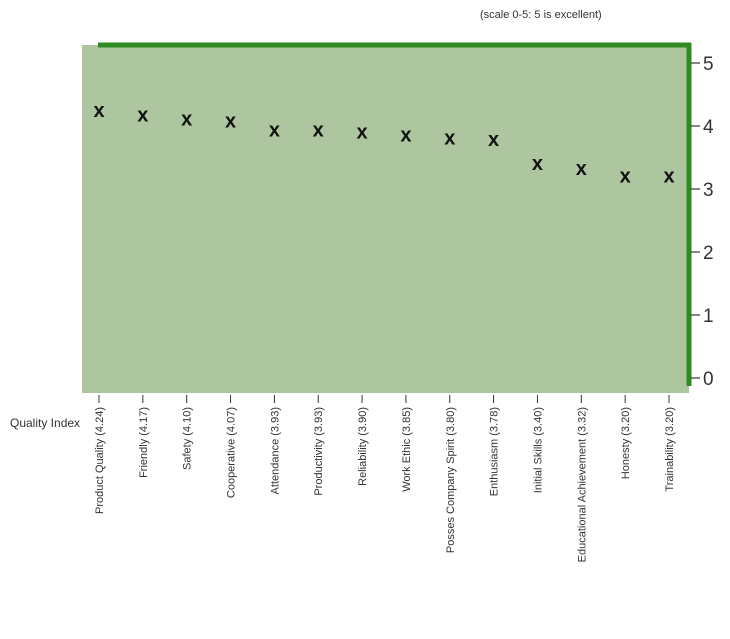 This screenshot has width=730, height=639. Describe the element at coordinates (626, 443) in the screenshot. I see `x-tick-label: Honesty (3.20)` at that location.